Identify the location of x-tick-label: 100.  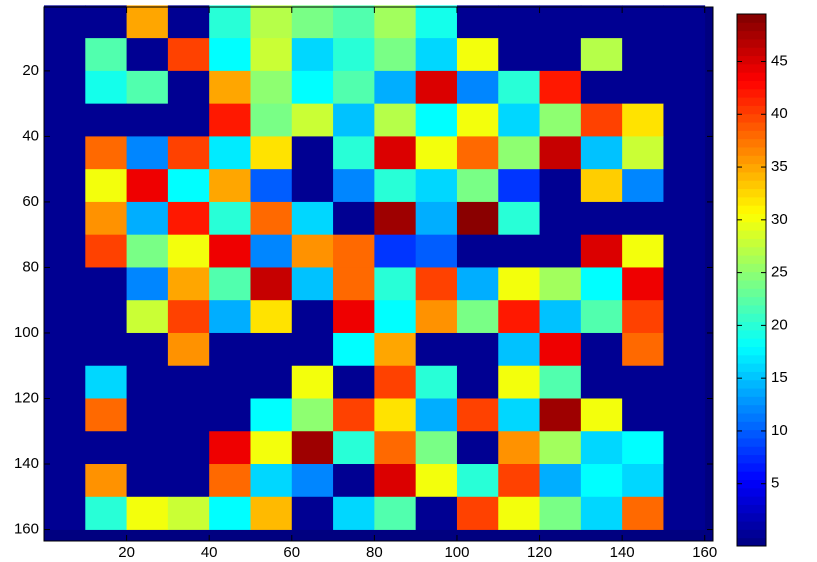
(456, 552).